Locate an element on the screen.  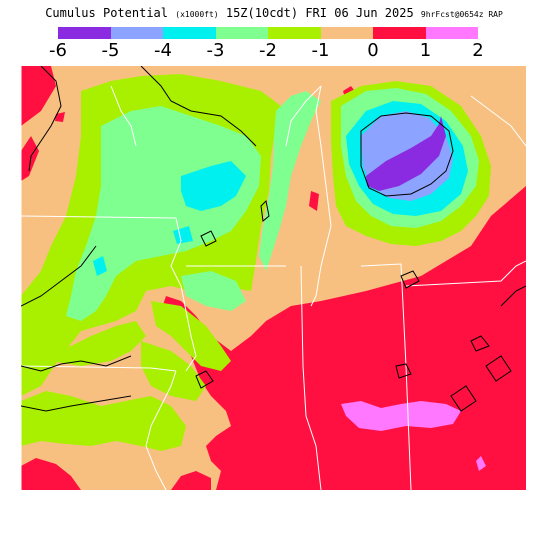
legend-tick-label: -5 is located at coordinates (110, 50).